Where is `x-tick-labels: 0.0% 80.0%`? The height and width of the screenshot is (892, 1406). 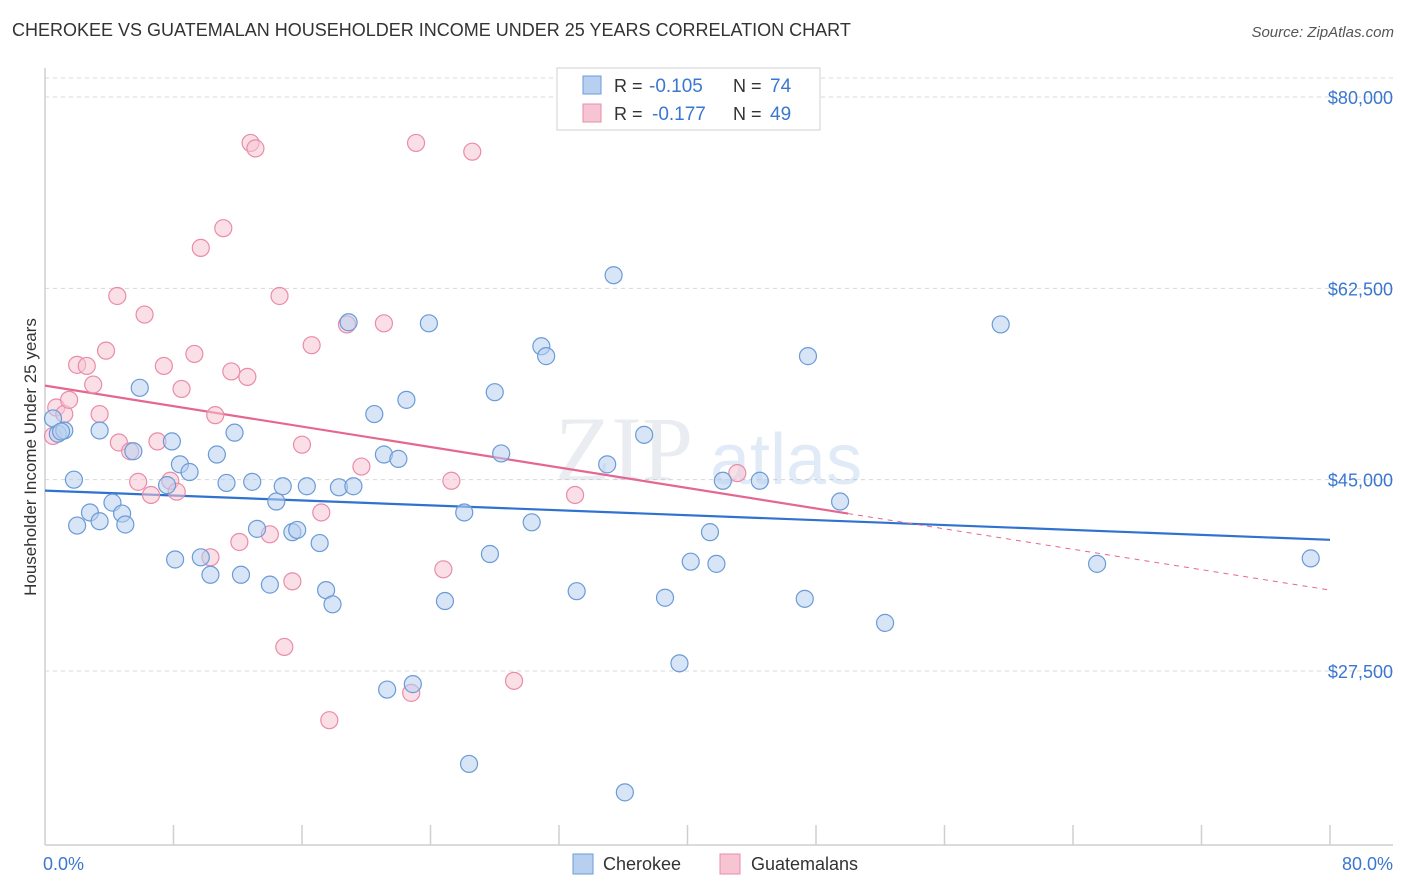 x-tick-labels: 0.0% 80.0% is located at coordinates (718, 864).